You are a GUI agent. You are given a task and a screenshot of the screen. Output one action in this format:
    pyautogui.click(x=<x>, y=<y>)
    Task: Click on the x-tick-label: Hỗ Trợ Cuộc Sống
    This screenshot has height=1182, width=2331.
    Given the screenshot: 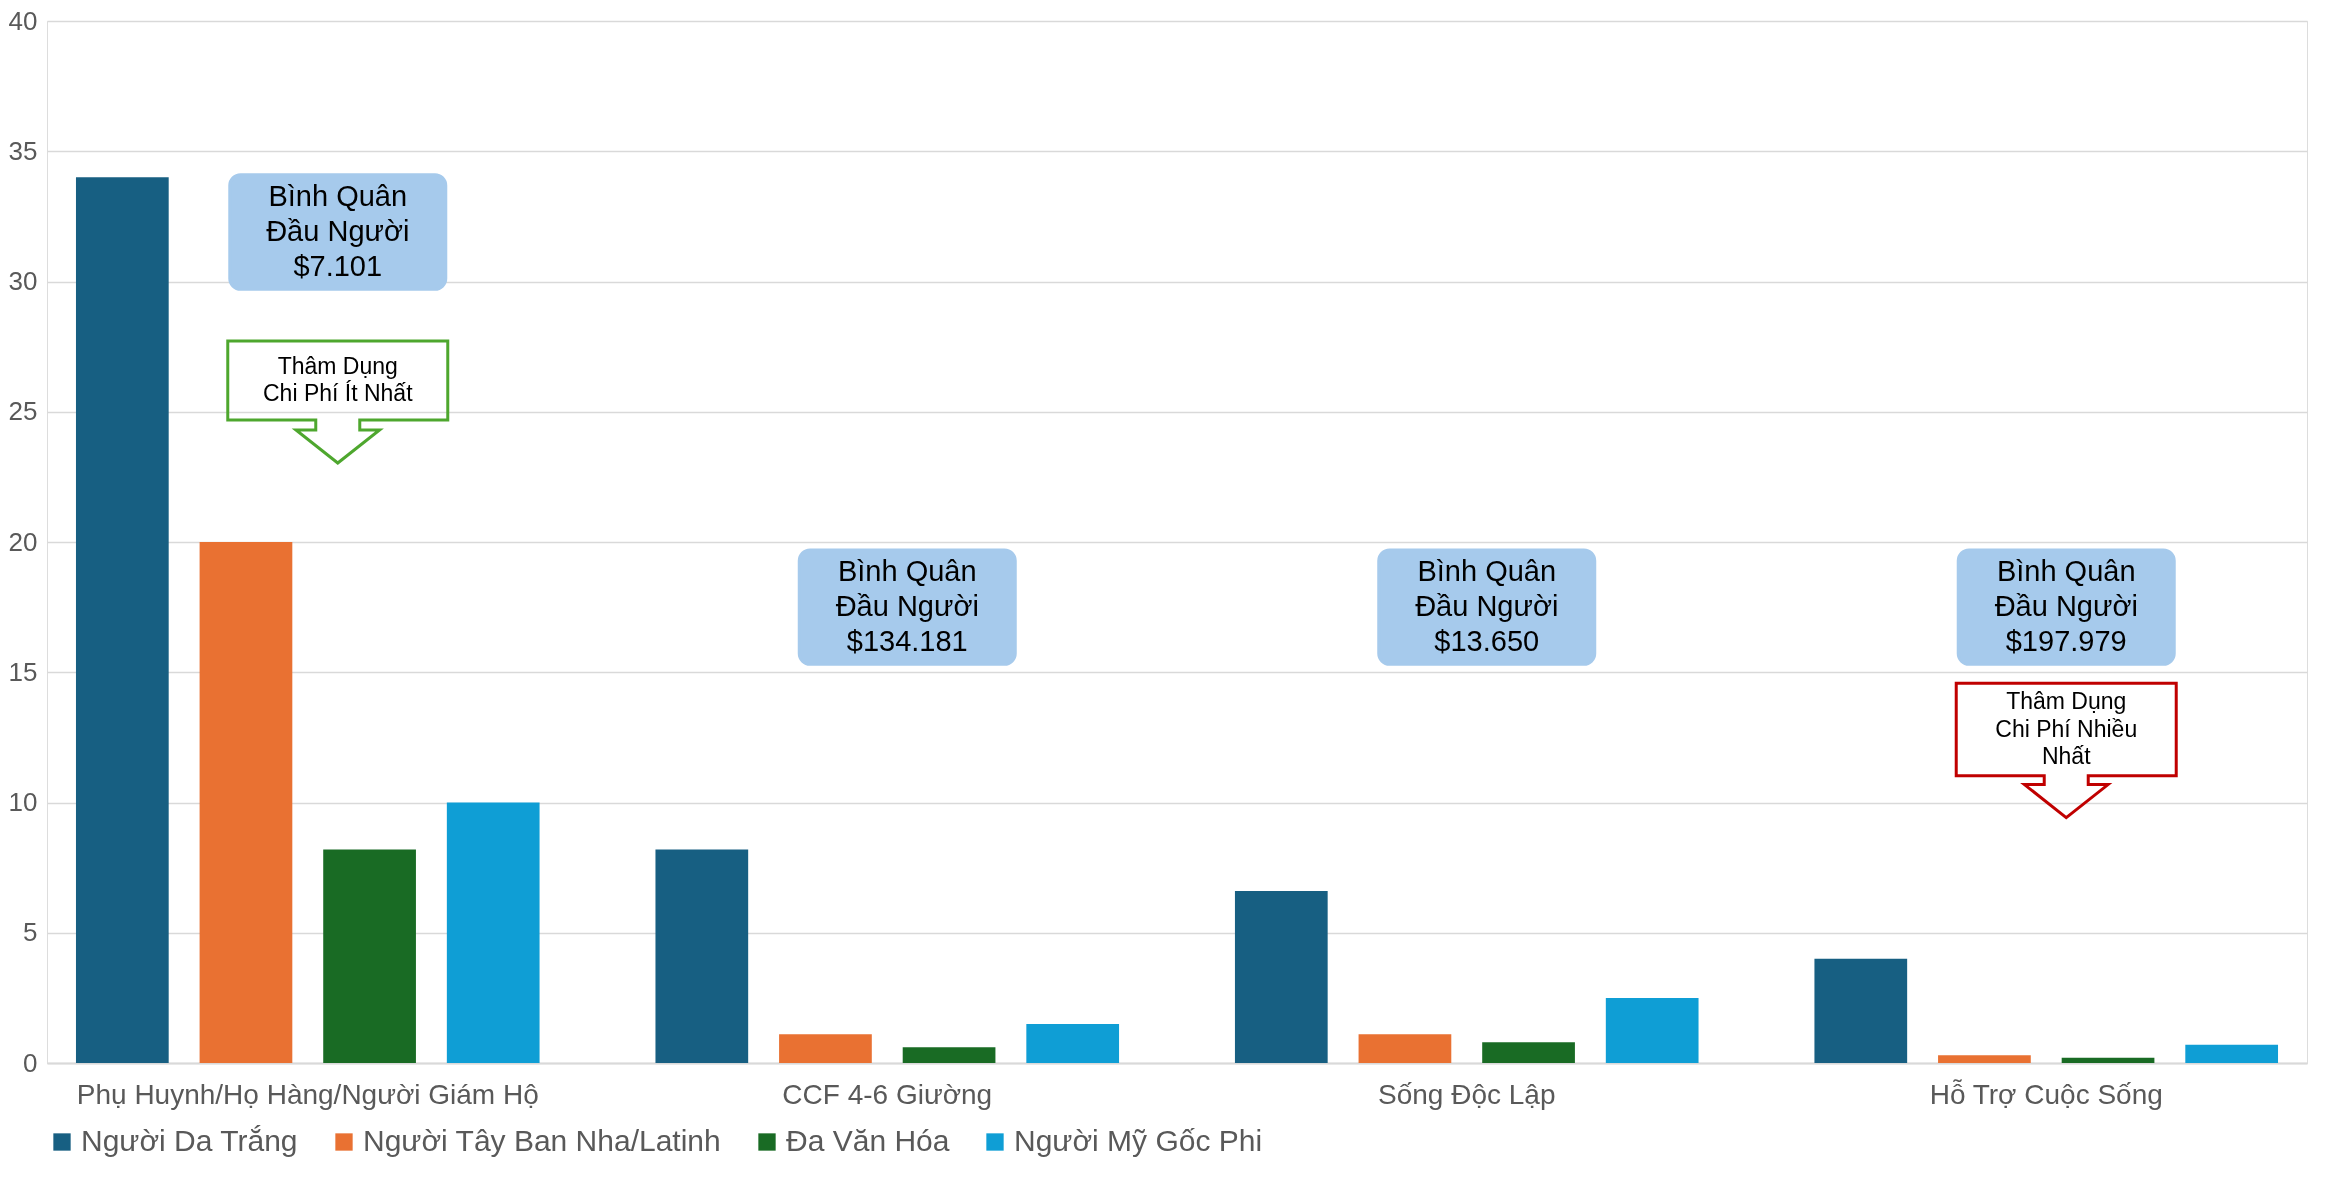 What is the action you would take?
    pyautogui.click(x=2046, y=1094)
    